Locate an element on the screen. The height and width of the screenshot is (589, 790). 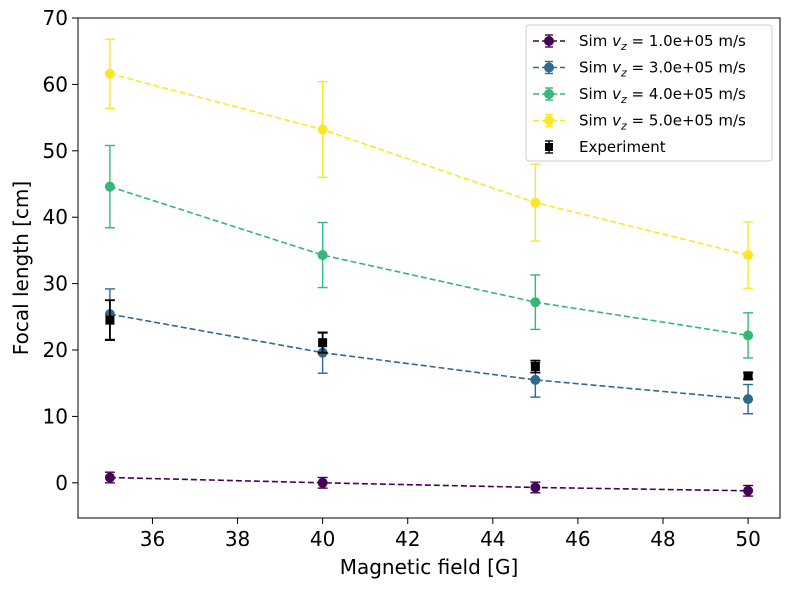
legend-label-rest: = 5.0e+05 m/s is located at coordinates (686, 121).